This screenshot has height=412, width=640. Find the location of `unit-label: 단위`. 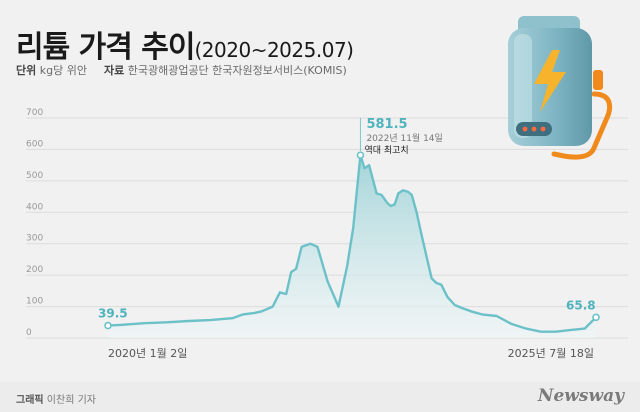

unit-label: 단위 is located at coordinates (26, 70).